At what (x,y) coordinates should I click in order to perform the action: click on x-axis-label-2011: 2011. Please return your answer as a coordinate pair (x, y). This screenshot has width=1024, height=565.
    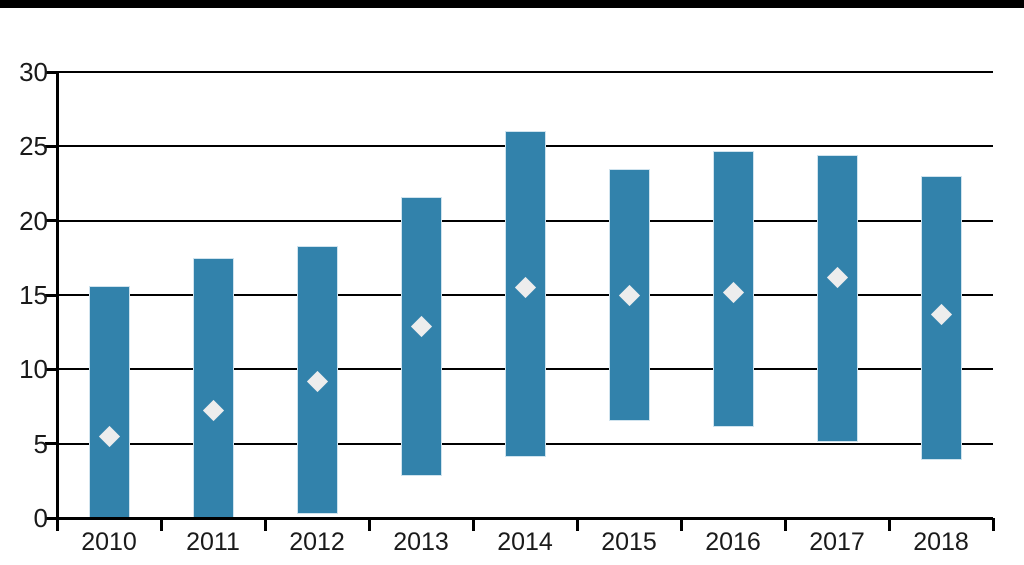
    Looking at the image, I should click on (213, 542).